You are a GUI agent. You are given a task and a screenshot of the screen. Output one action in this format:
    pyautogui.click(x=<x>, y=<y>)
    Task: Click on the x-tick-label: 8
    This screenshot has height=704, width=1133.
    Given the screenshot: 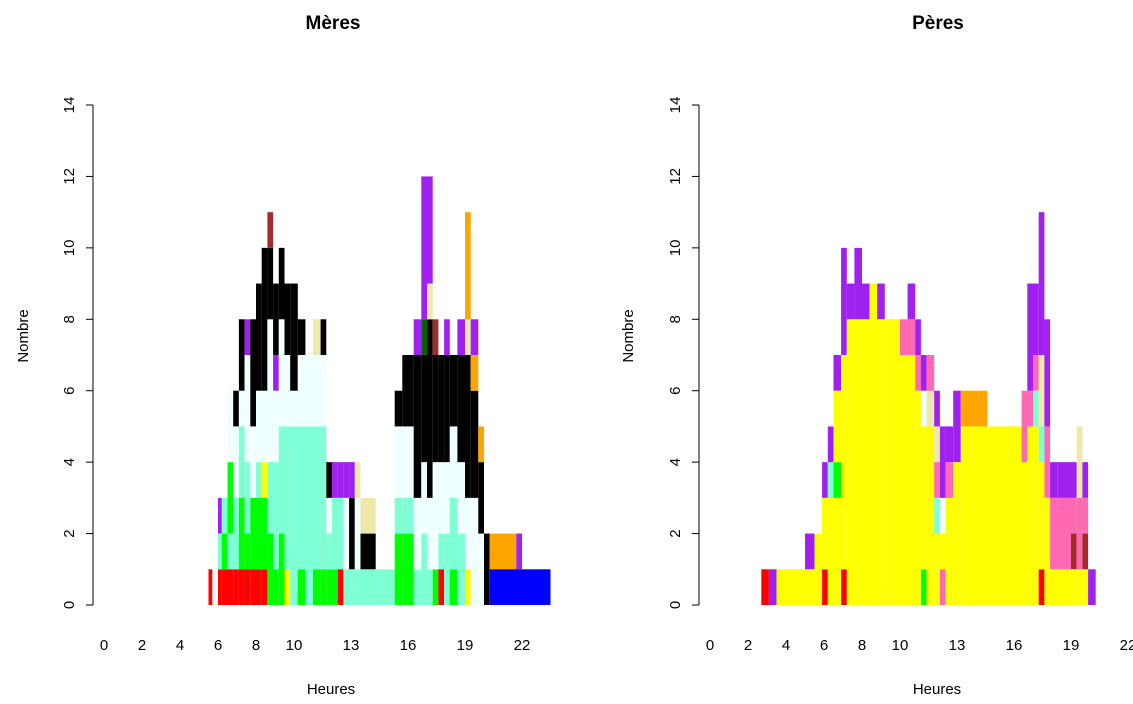 What is the action you would take?
    pyautogui.click(x=256, y=645)
    